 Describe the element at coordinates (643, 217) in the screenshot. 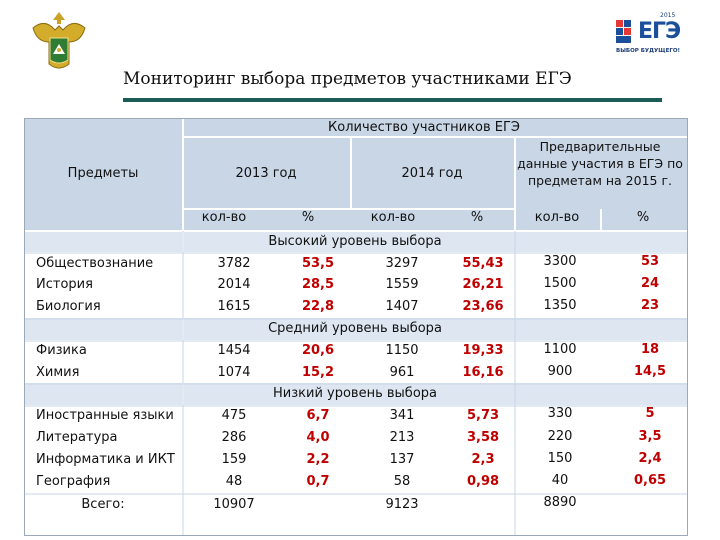

I see `sub-header-pct-2015: %` at that location.